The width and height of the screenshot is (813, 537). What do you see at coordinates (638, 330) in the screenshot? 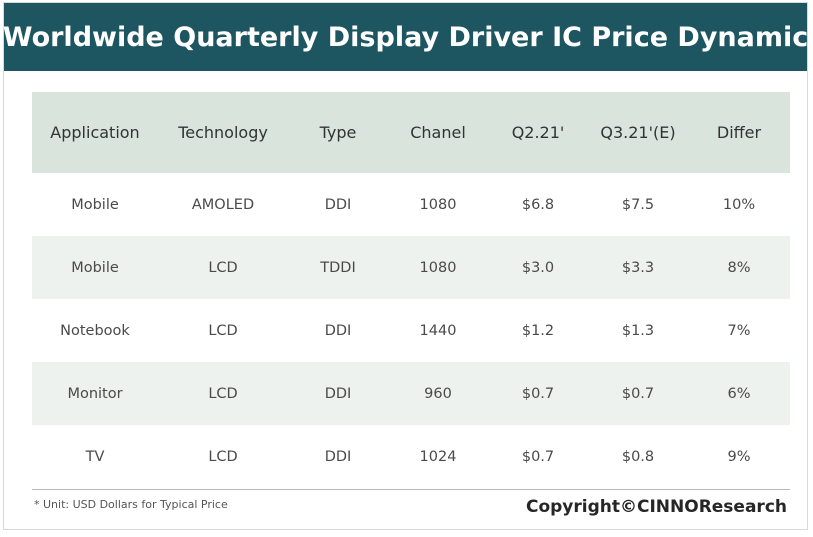
I see `table-cell: $1.3` at bounding box center [638, 330].